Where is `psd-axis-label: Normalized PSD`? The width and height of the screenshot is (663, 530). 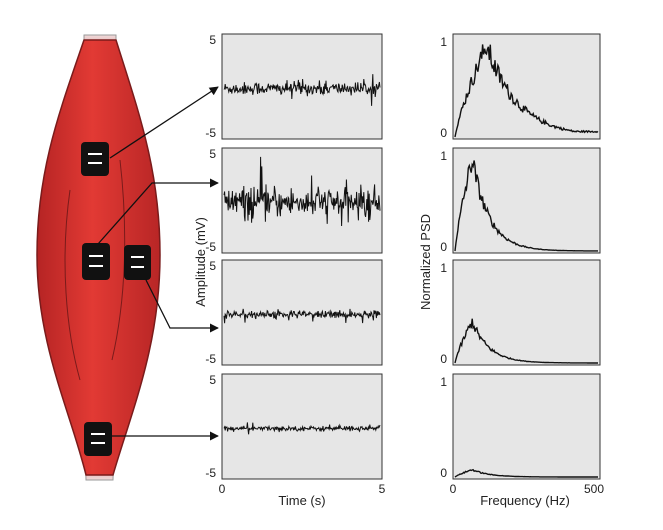
psd-axis-label: Normalized PSD is located at coordinates (425, 262).